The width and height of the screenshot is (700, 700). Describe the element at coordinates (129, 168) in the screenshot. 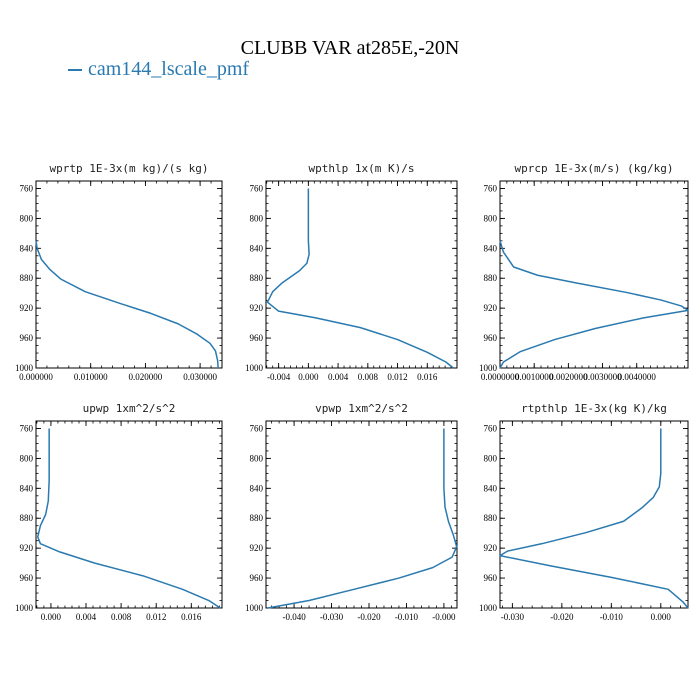

I see `panel-title: wprtp 1E-3x(m kg)/(s kg)` at that location.